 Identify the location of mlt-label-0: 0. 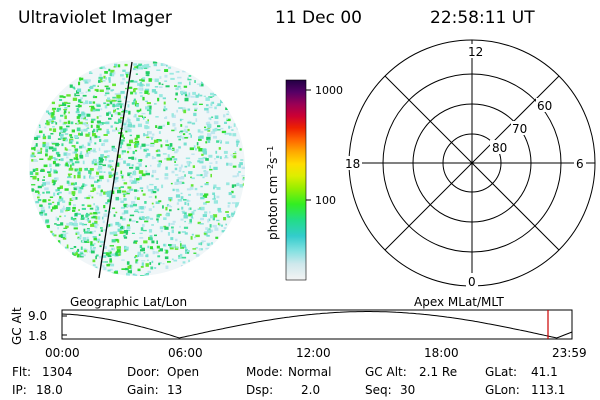
(472, 282).